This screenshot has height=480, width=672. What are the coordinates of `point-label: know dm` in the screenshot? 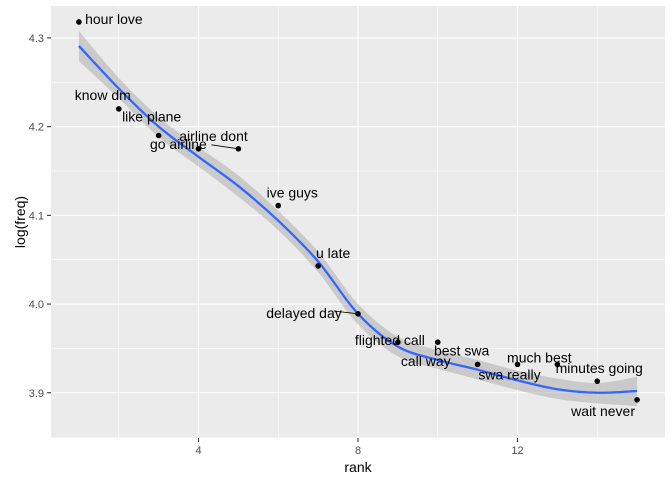 It's located at (103, 95).